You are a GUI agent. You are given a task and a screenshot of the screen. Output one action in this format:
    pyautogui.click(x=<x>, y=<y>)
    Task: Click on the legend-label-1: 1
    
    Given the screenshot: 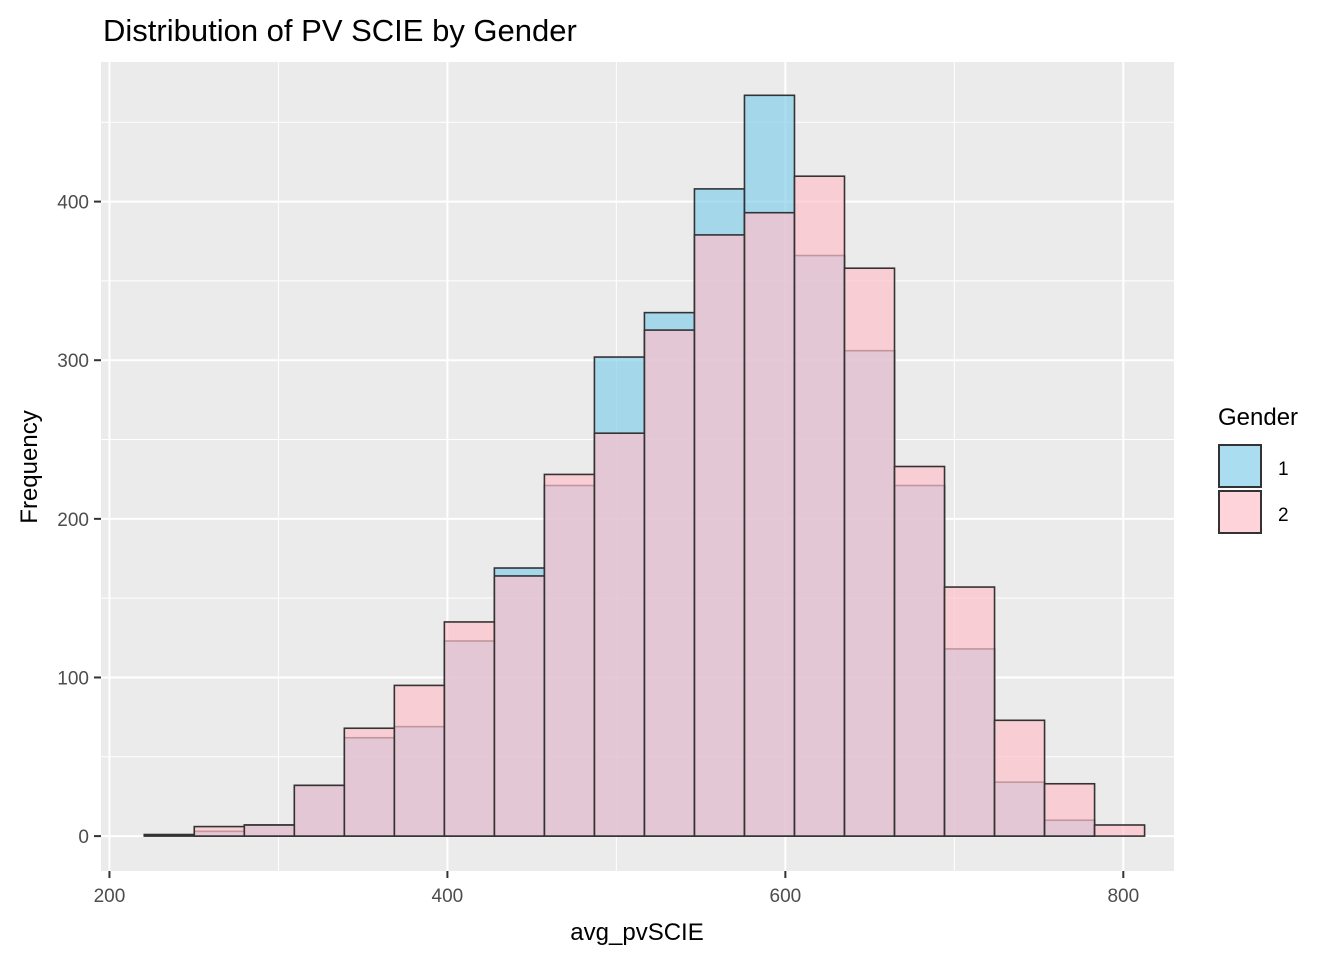 What is the action you would take?
    pyautogui.click(x=1283, y=469)
    